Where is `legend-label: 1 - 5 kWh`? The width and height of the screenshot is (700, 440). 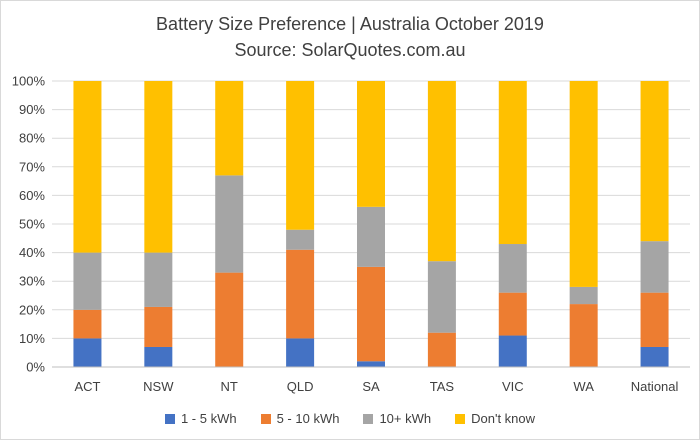 legend-label: 1 - 5 kWh is located at coordinates (208, 418).